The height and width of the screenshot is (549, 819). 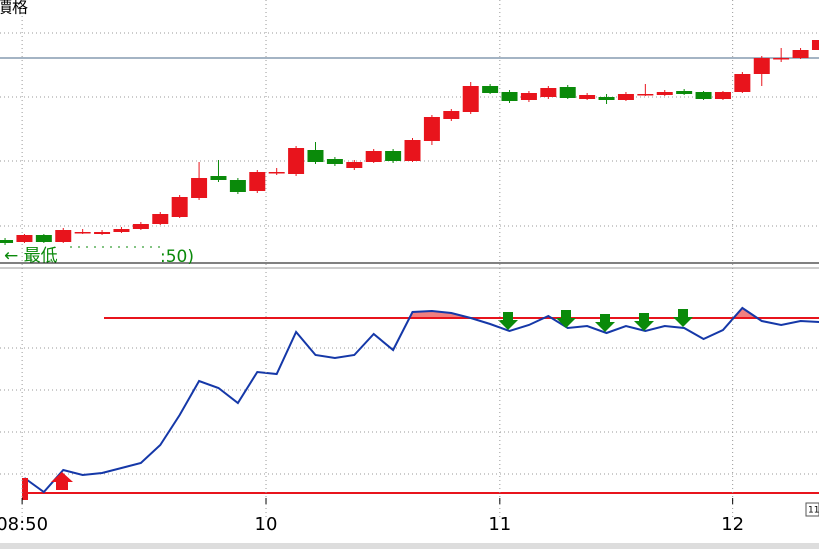 What do you see at coordinates (24, 524) in the screenshot?
I see `x-tick-label: 08:50` at bounding box center [24, 524].